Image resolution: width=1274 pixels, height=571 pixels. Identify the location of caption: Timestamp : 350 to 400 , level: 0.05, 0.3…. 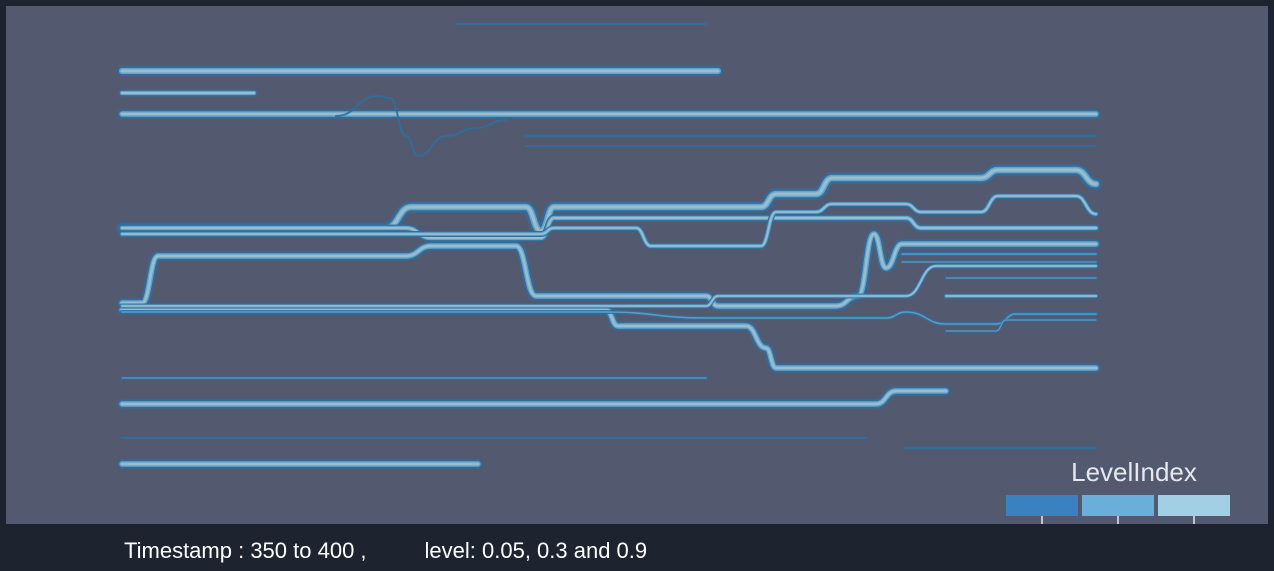
(385, 551).